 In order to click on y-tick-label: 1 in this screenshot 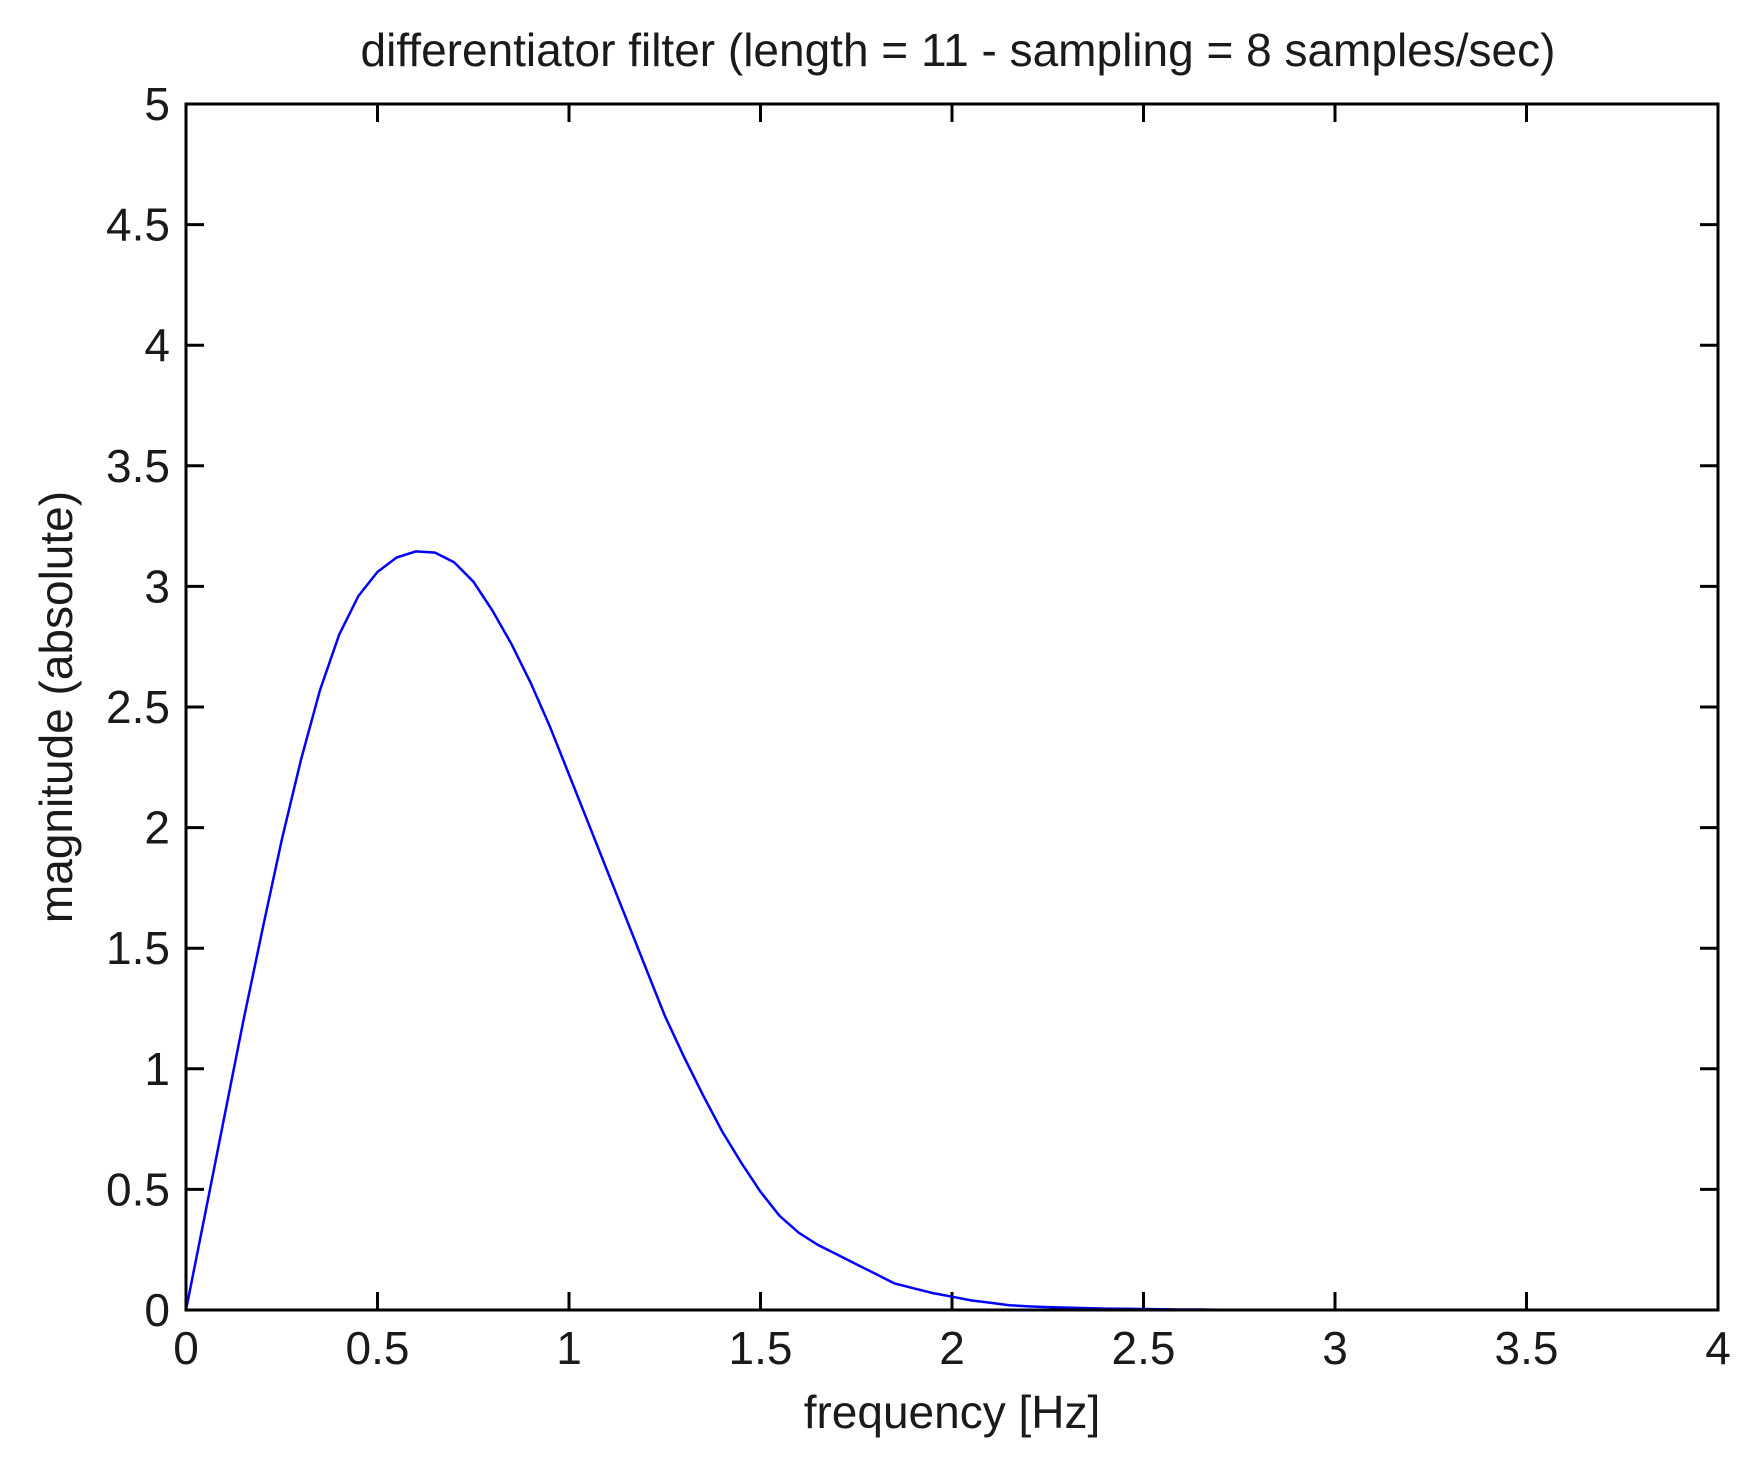, I will do `click(157, 1069)`.